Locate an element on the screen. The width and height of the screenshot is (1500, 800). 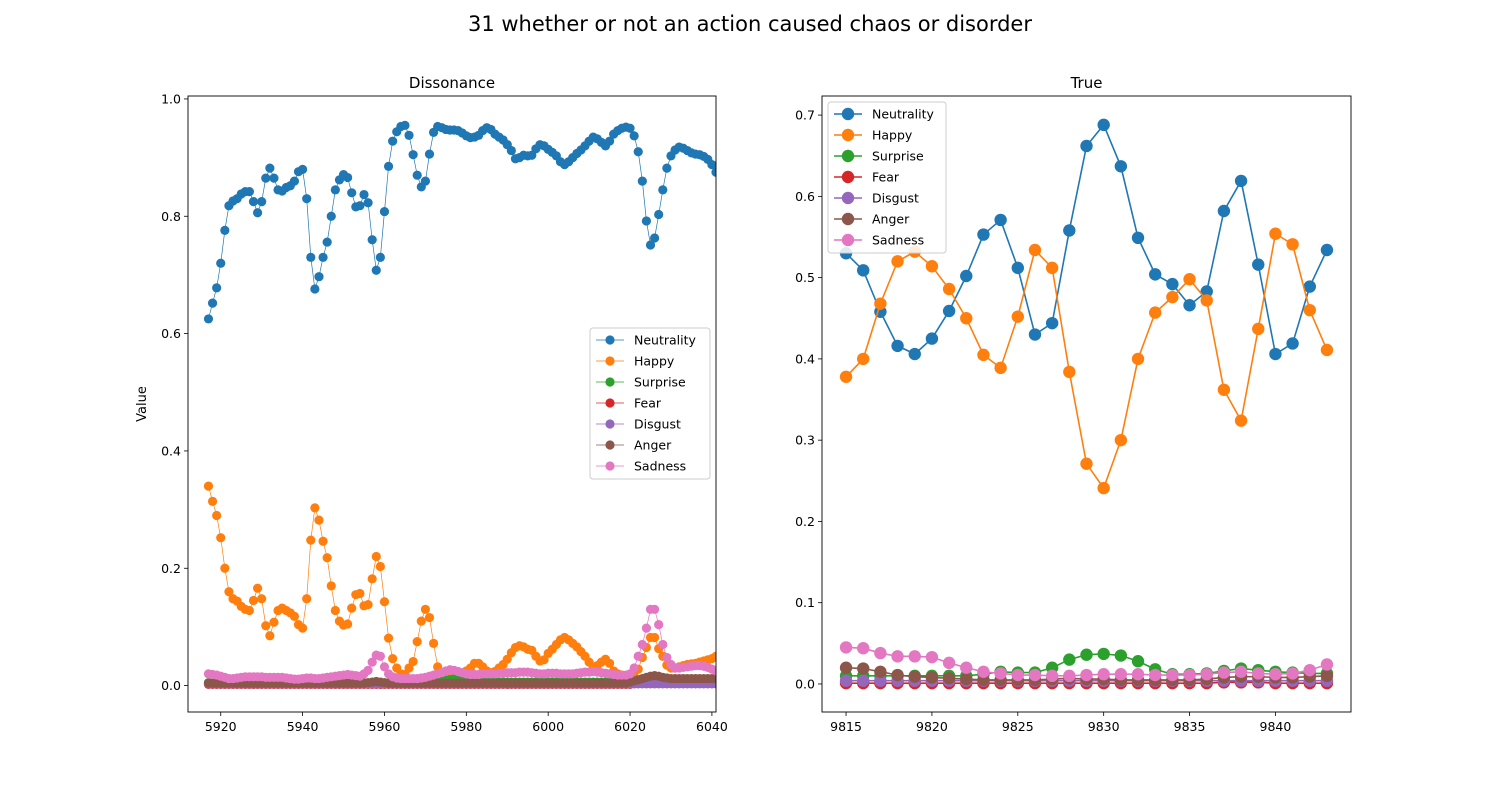
y-tick-label: 0.0 is located at coordinates (171, 685).